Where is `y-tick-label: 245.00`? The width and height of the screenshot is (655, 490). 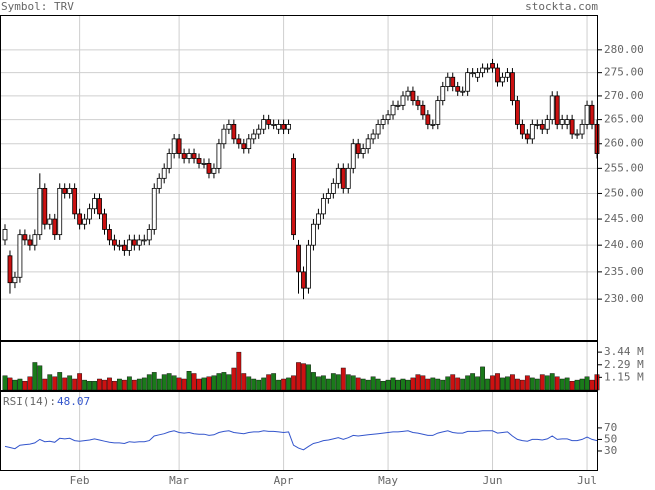
y-tick-label: 245.00 is located at coordinates (624, 218).